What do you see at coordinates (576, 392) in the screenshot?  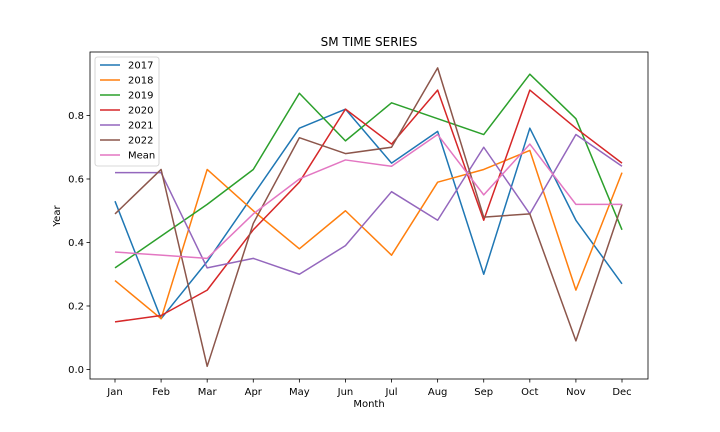 I see `x-tick-label: Nov` at bounding box center [576, 392].